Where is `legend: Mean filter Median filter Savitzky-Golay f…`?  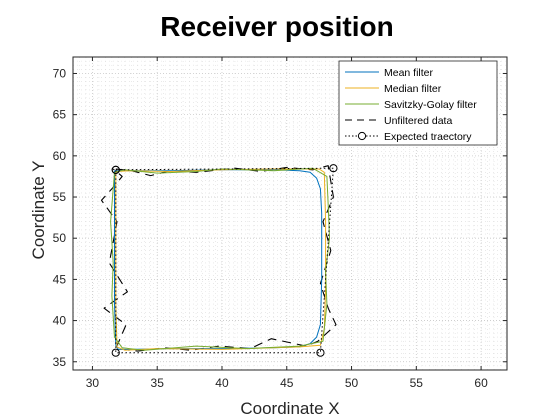 legend: Mean filter Median filter Savitzky-Golay f… is located at coordinates (418, 103).